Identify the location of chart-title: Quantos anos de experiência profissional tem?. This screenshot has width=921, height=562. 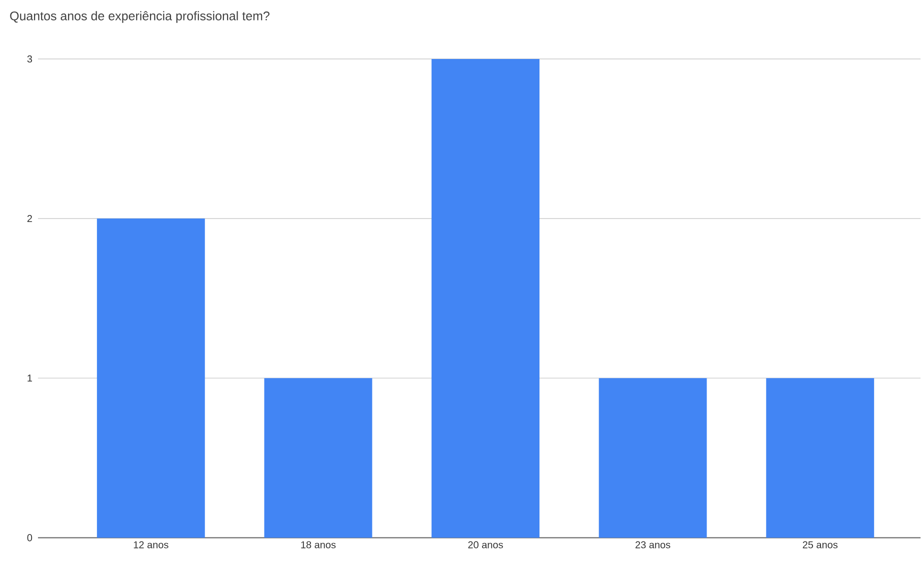
(140, 17).